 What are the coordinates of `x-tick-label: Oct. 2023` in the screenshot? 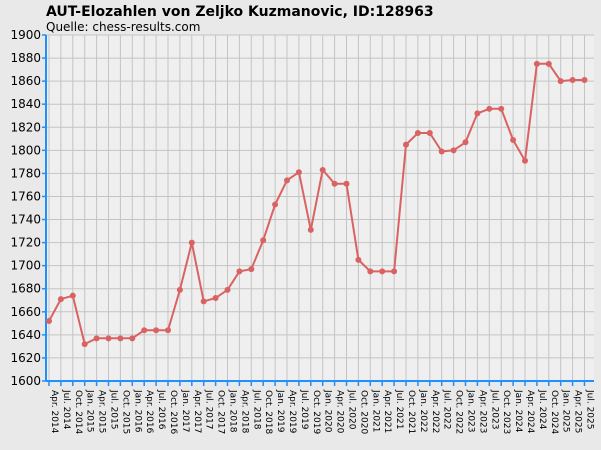 It's located at (506, 412).